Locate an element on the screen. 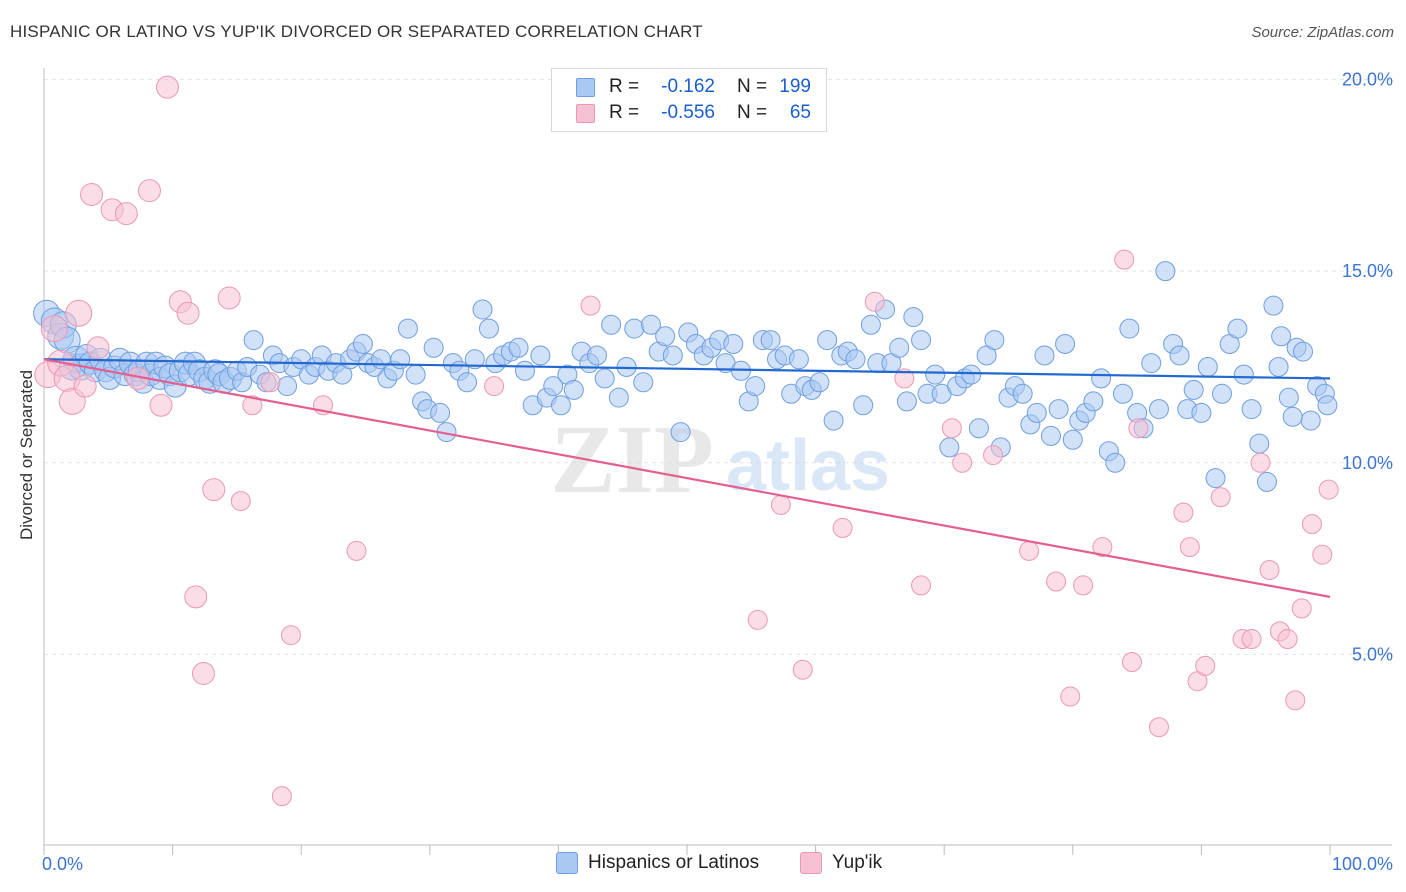 This screenshot has width=1406, height=892. y-tick-label: 15.0% is located at coordinates (1367, 271).